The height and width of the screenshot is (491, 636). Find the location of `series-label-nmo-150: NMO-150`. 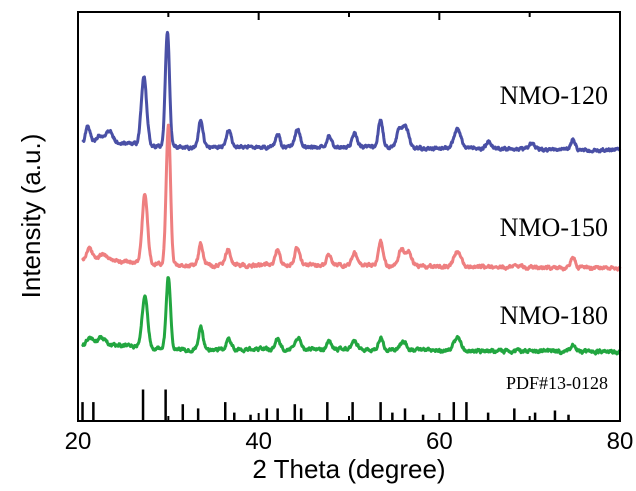

series-label-nmo-150: NMO-150 is located at coordinates (554, 227).